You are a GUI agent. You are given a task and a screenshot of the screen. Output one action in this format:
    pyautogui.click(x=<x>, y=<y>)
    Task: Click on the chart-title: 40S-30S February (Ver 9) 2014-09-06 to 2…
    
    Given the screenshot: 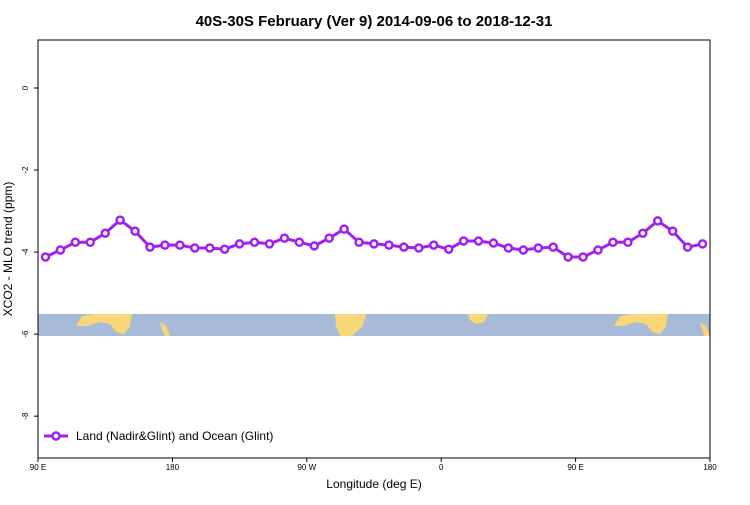 What is the action you would take?
    pyautogui.click(x=374, y=21)
    